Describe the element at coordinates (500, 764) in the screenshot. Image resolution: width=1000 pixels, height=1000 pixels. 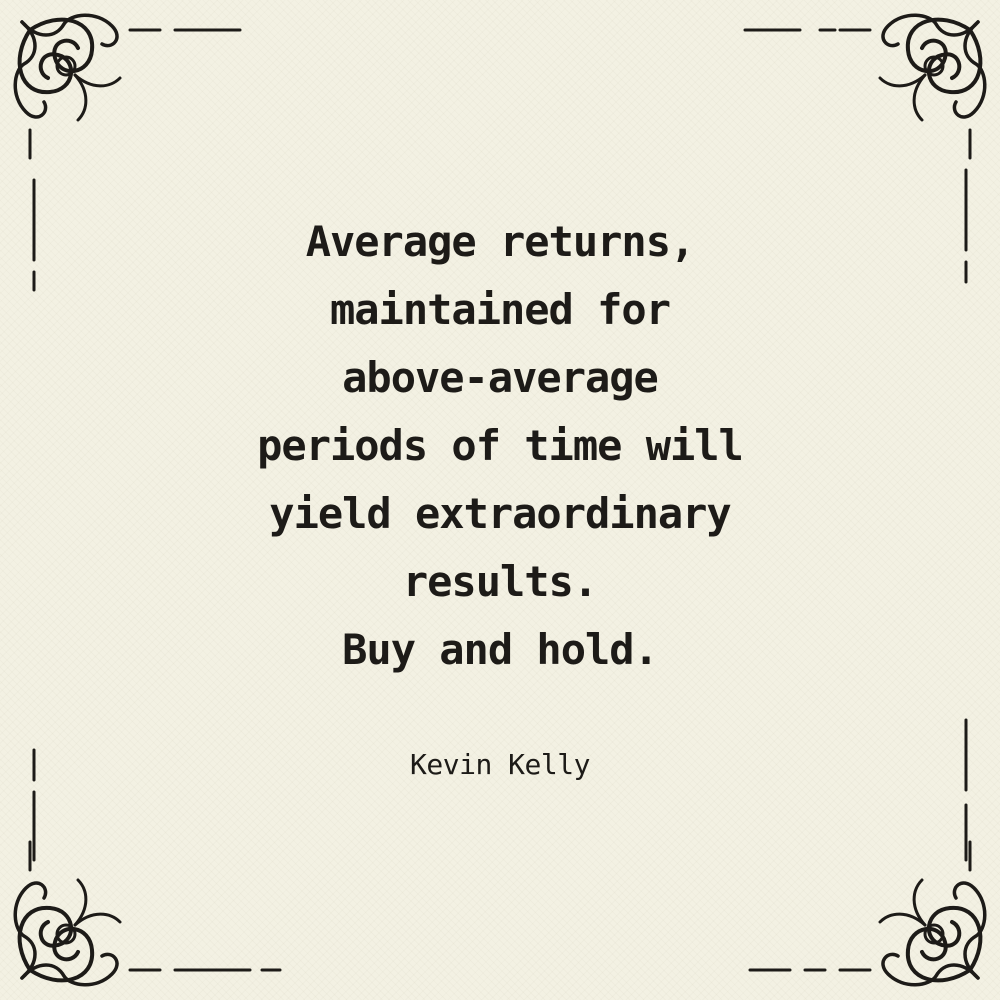
I see `quote-author: Kevin Kelly` at that location.